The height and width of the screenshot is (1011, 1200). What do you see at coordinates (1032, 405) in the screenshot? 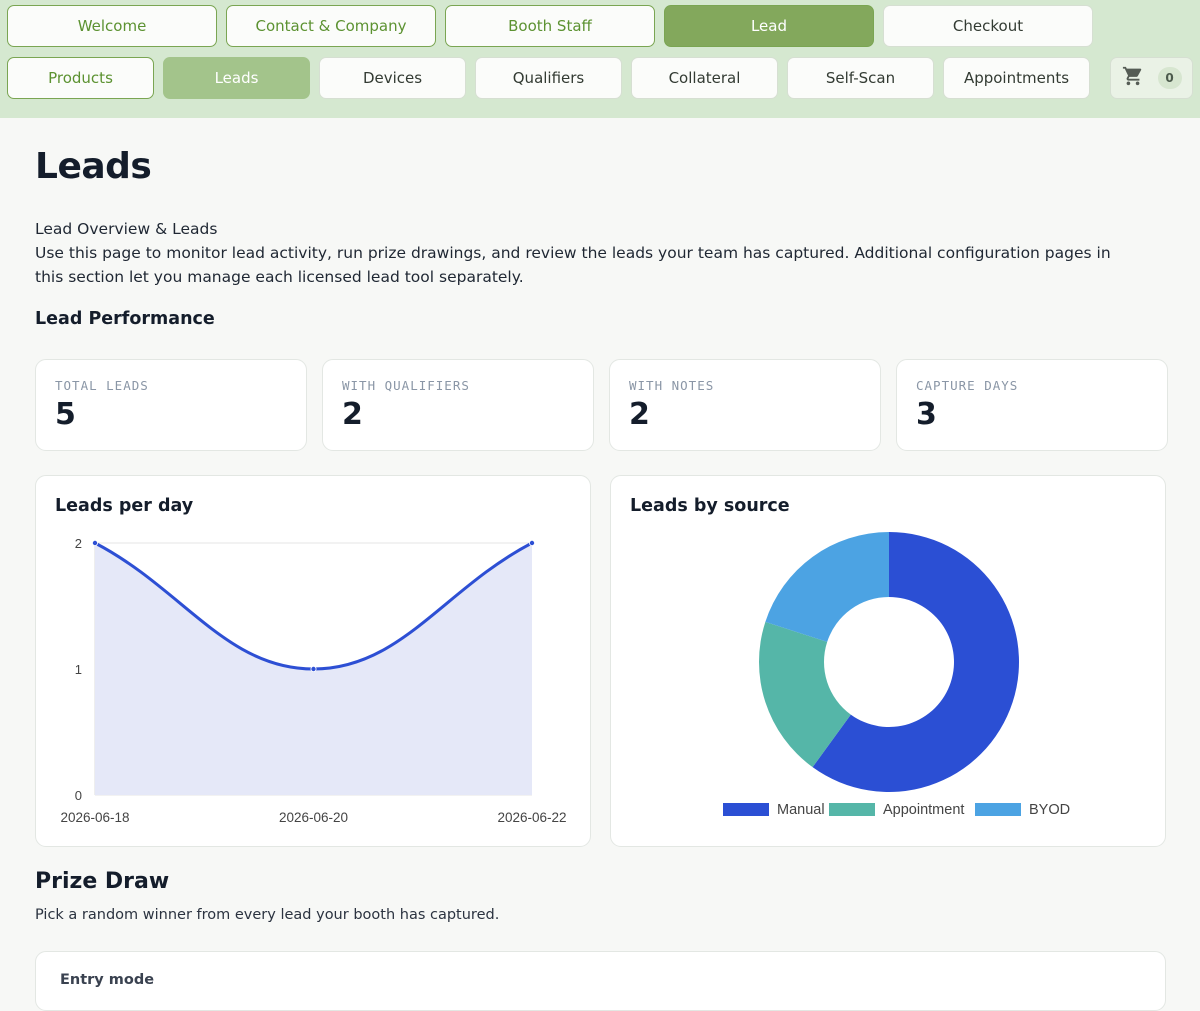
I see `stat-card-capture-days: CAPTURE DAYS 3` at bounding box center [1032, 405].